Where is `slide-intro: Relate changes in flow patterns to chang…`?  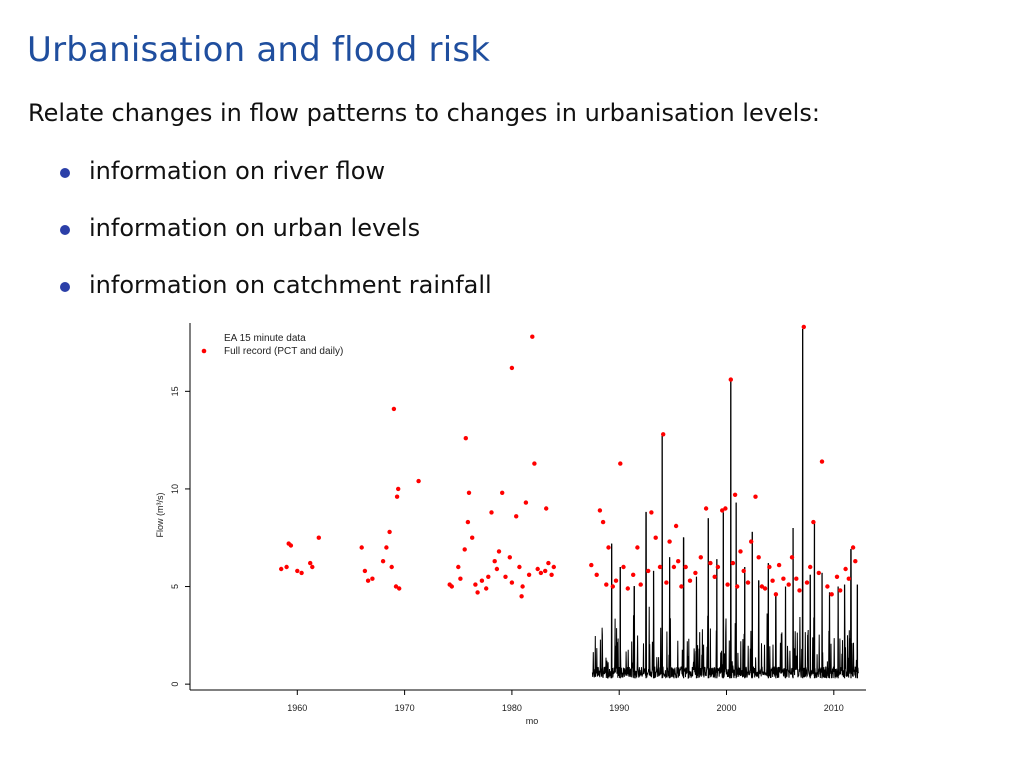 slide-intro: Relate changes in flow patterns to chang… is located at coordinates (424, 113).